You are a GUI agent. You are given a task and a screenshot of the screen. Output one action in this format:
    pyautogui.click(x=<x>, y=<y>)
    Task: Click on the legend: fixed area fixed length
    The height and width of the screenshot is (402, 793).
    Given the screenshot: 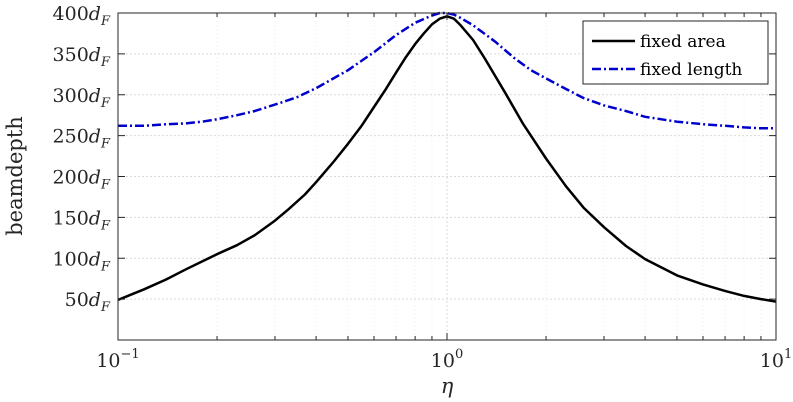 What is the action you would take?
    pyautogui.click(x=675, y=52)
    